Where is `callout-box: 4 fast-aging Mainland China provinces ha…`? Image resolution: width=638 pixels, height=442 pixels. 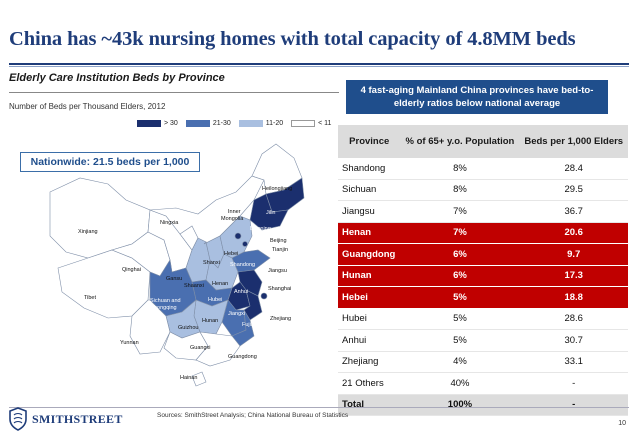
callout-box: 4 fast-aging Mainland China provinces ha… is located at coordinates (477, 97).